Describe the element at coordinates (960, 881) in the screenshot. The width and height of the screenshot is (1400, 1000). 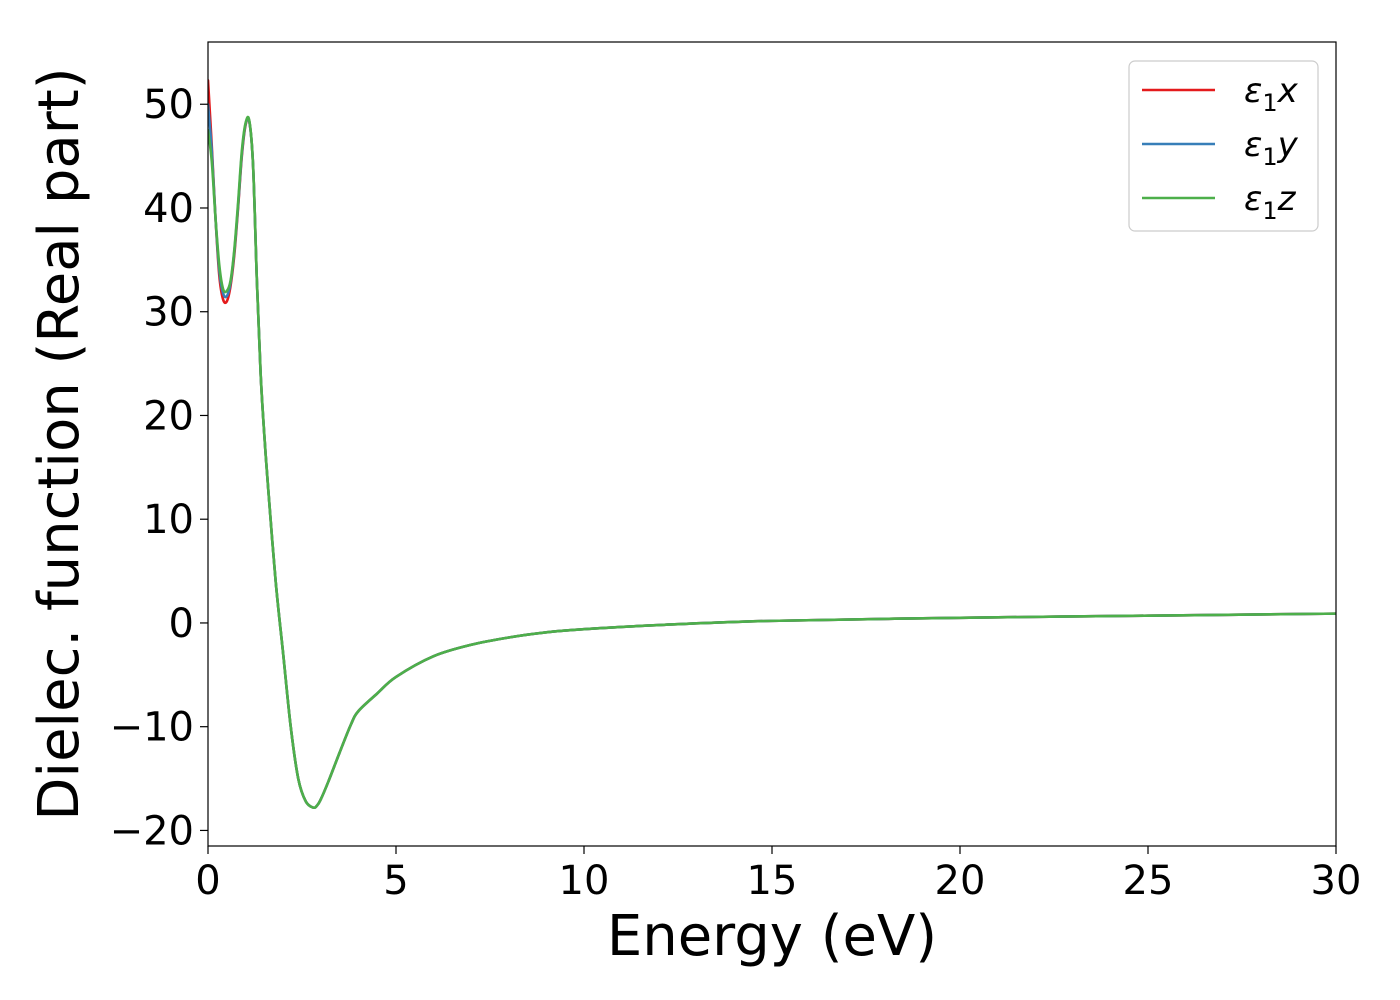
I see `x-tick-label: 20` at that location.